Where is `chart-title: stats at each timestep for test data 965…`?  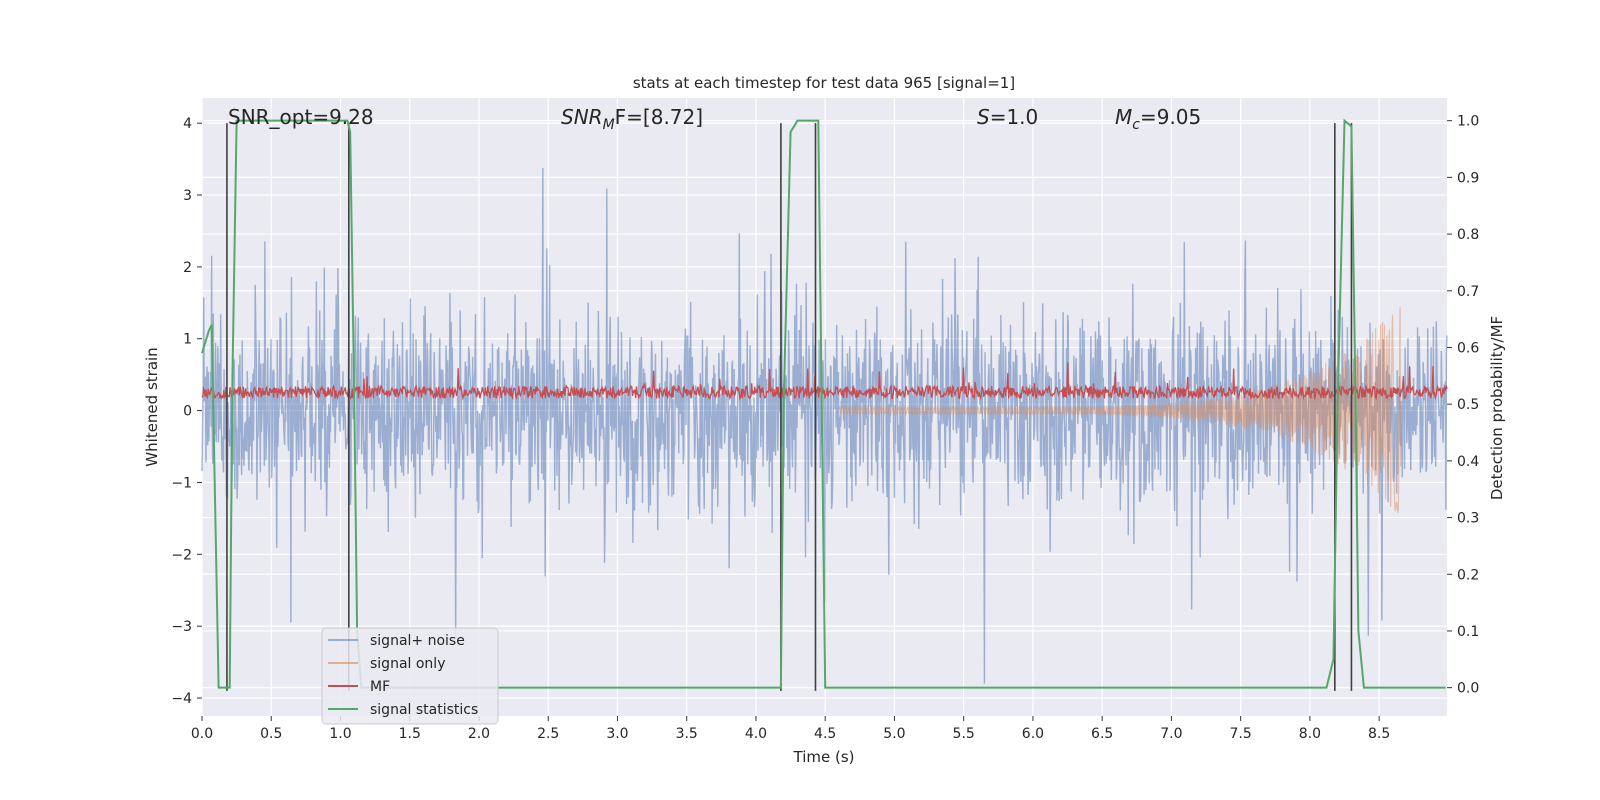
chart-title: stats at each timestep for test data 965… is located at coordinates (824, 83).